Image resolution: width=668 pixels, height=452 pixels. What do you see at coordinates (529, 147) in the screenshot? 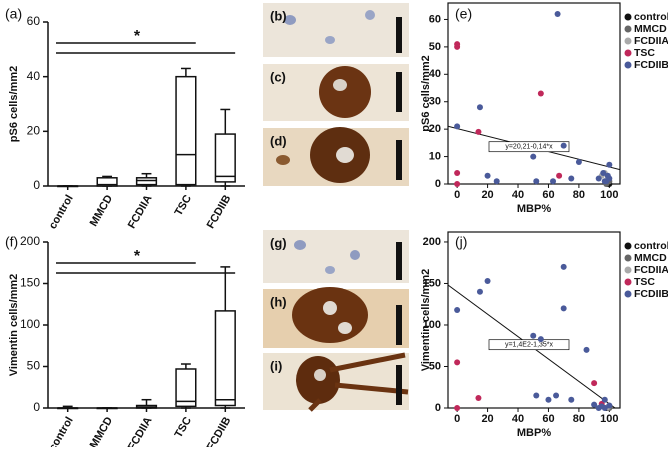
I see `fit-label: y=20,21-0,14*x` at bounding box center [529, 147].